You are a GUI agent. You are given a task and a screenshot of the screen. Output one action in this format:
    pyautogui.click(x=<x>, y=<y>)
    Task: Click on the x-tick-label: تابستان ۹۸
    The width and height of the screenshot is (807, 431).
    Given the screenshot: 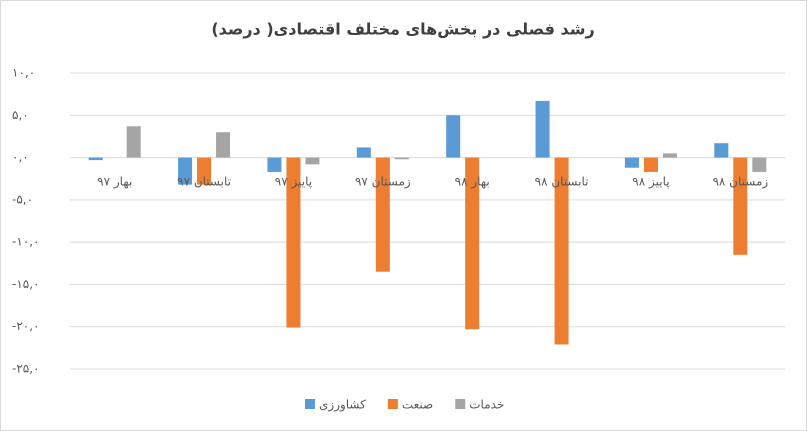 What is the action you would take?
    pyautogui.click(x=562, y=182)
    